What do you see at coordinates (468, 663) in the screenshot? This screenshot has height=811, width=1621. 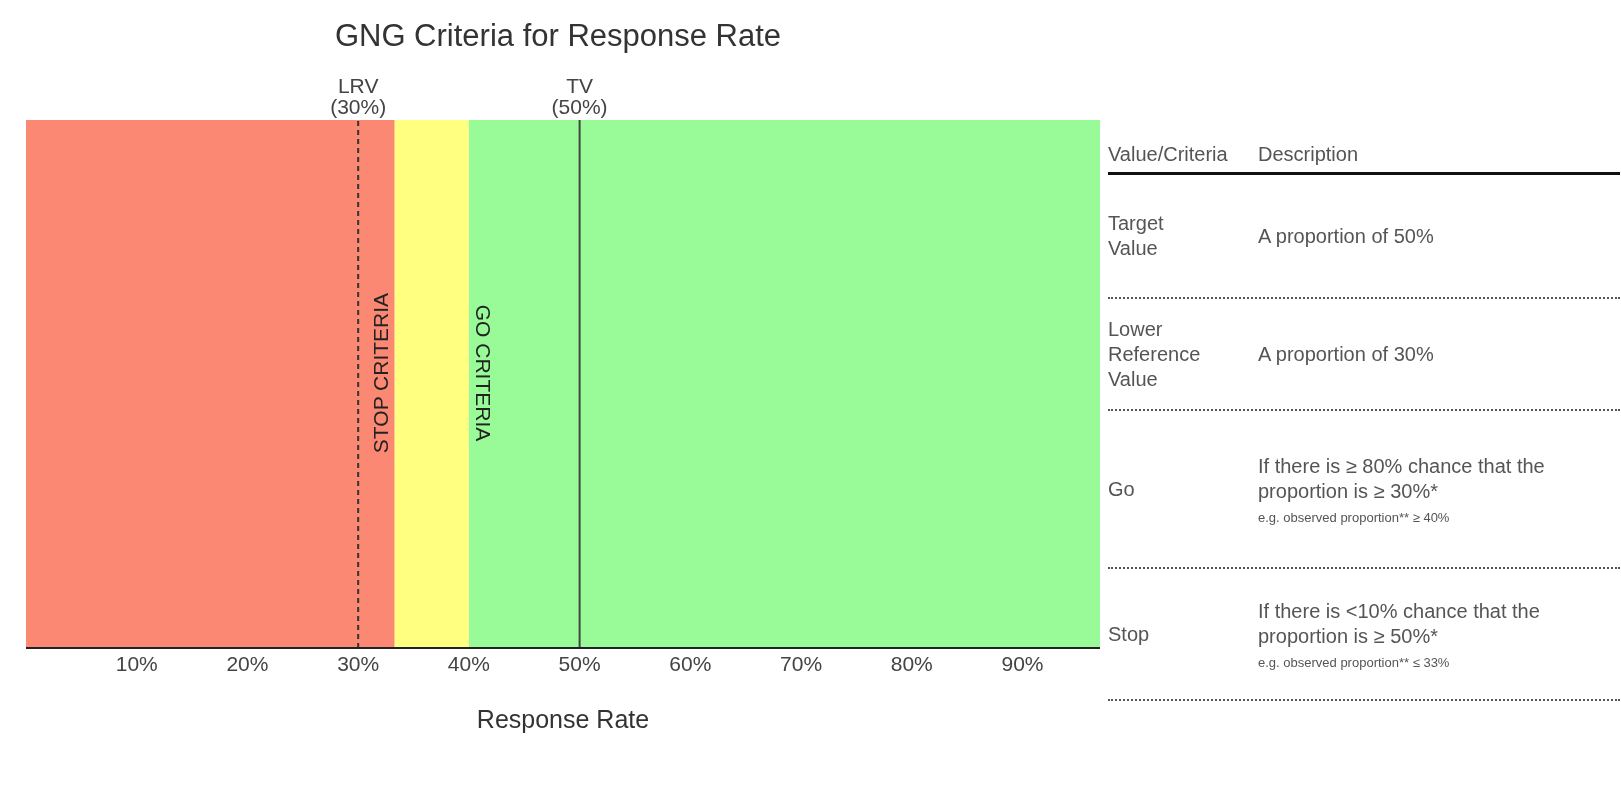 I see `x-tick-label: 40%` at bounding box center [468, 663].